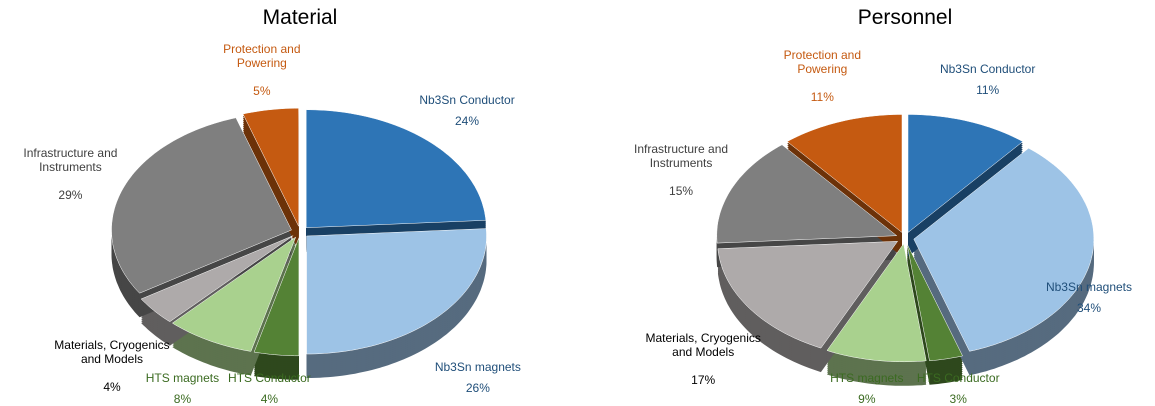  I want to click on slice-value-label: 24%, so click(467, 120).